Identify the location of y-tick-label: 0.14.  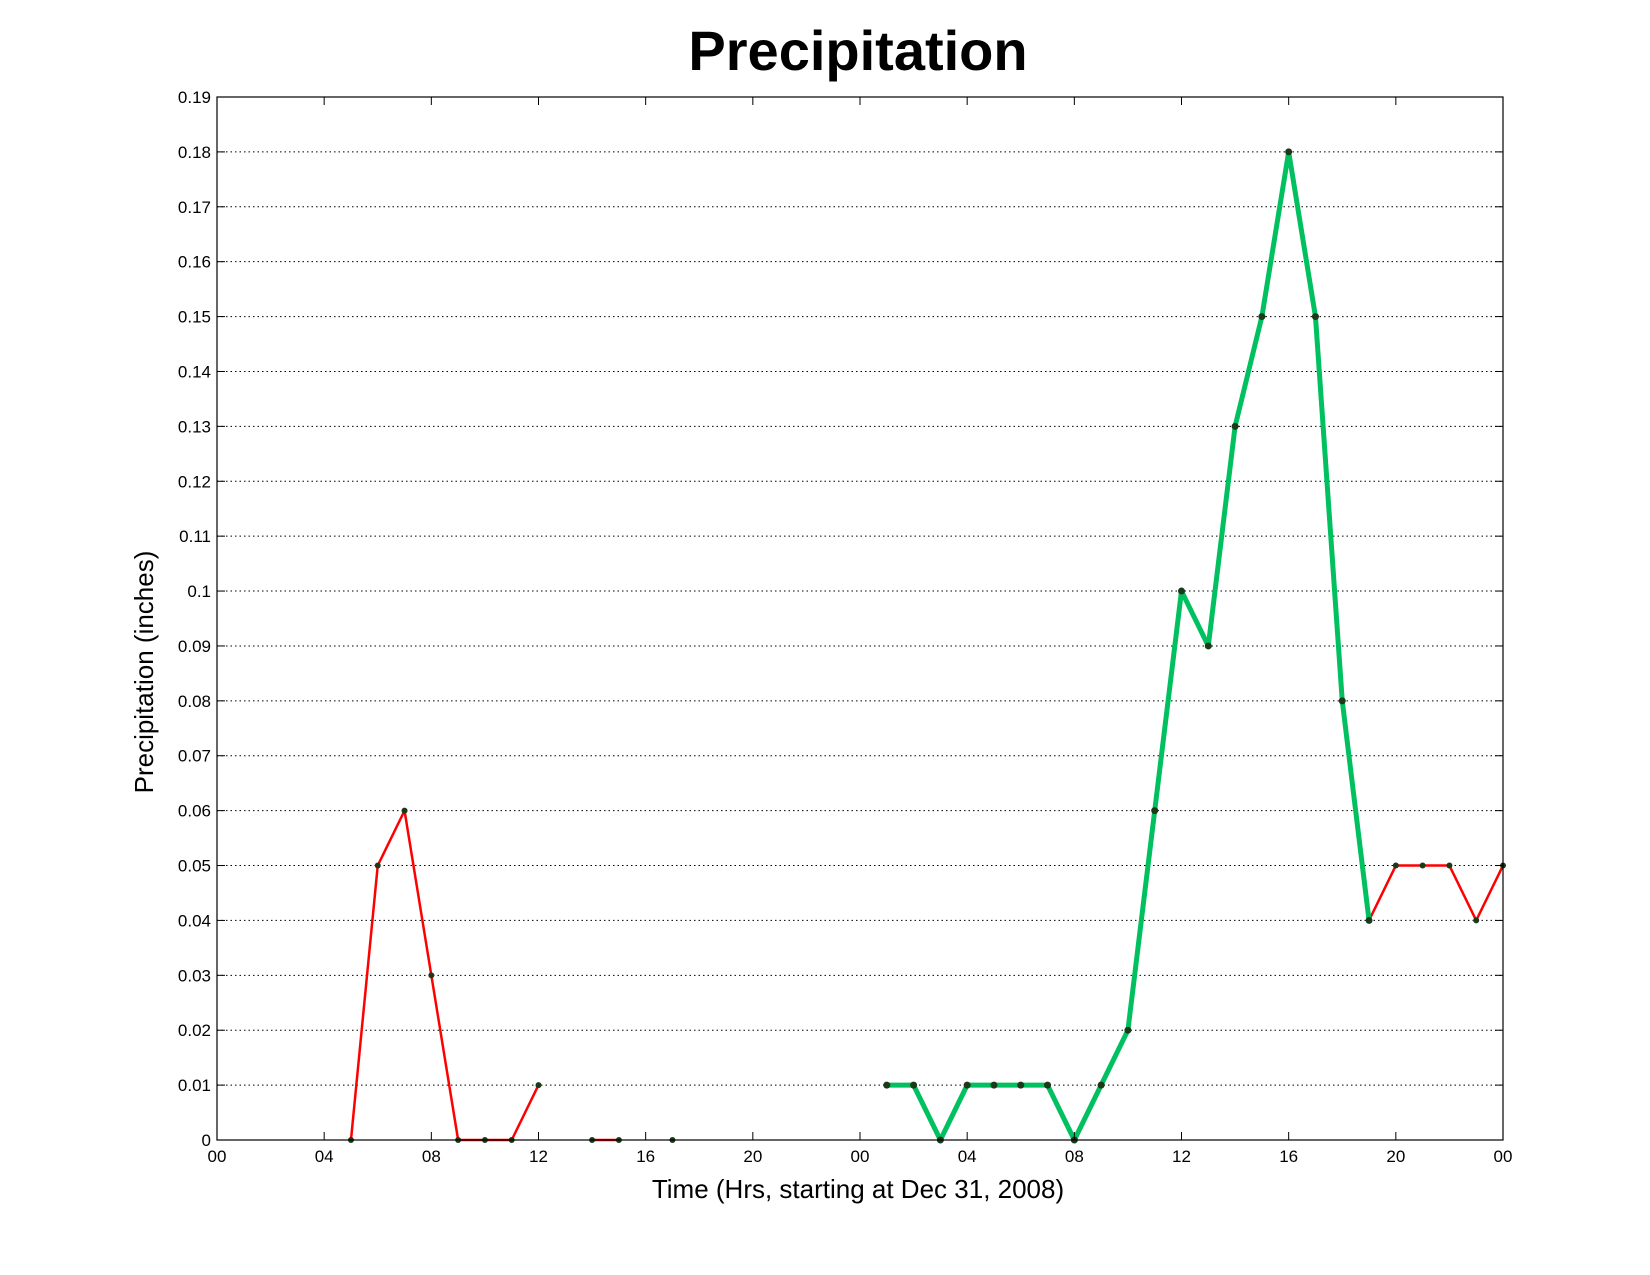
(194, 371).